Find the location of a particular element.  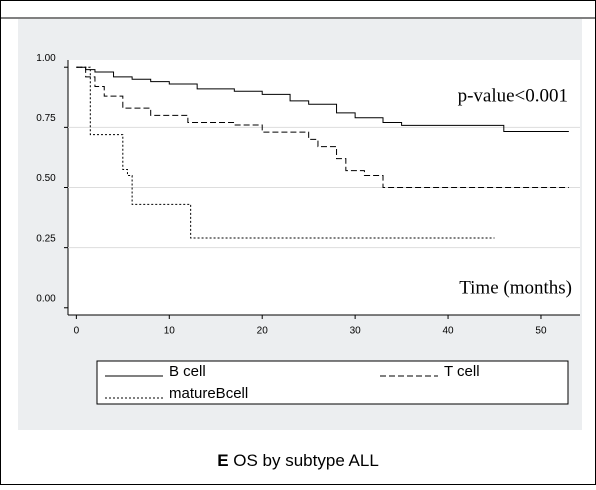

y-tick-label: 0.50 is located at coordinates (46, 178).